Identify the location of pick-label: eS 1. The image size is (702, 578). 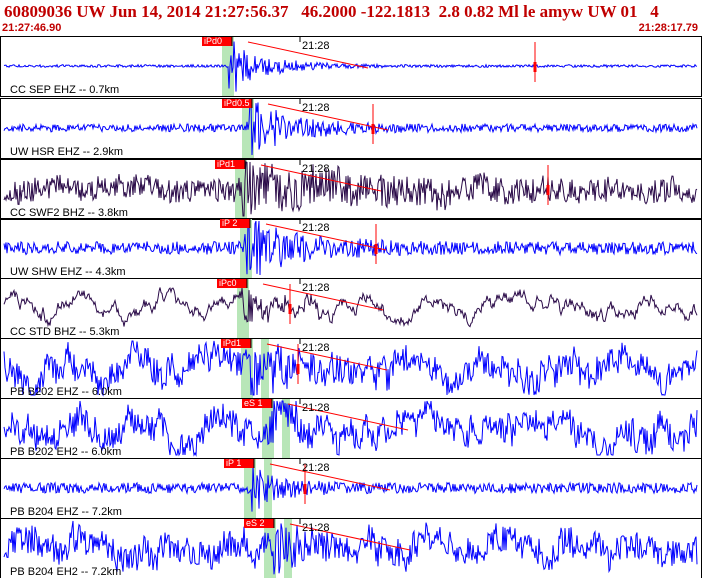
(253, 403).